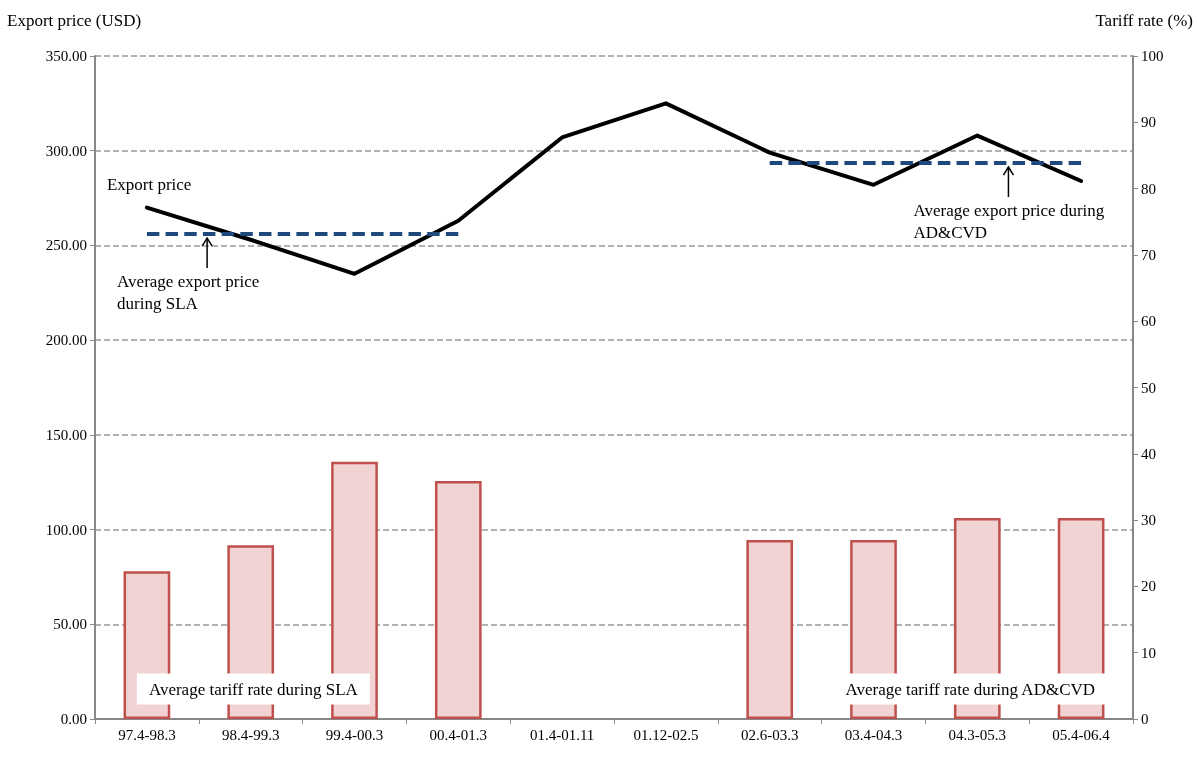 This screenshot has height=764, width=1199. I want to click on annotation: Average tariff rate during SLA, so click(253, 689).